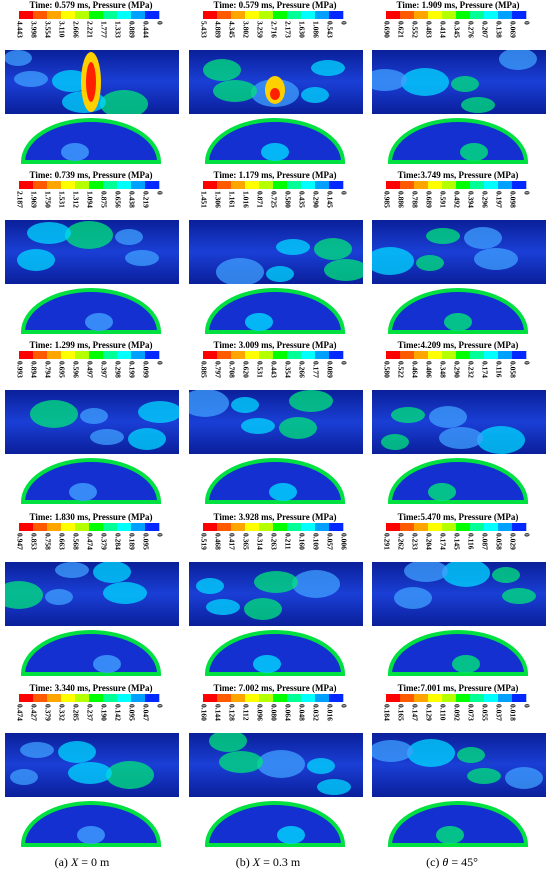 This screenshot has height=874, width=550. Describe the element at coordinates (526, 535) in the screenshot. I see `colorbar-tick-label: 0` at that location.